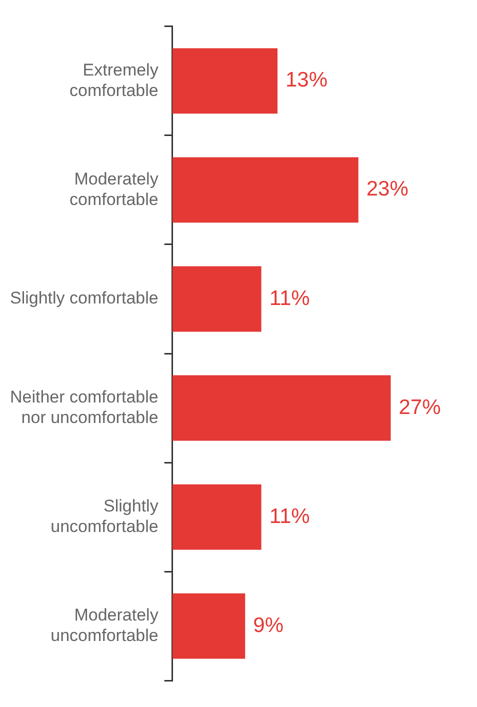 The height and width of the screenshot is (707, 477). Describe the element at coordinates (84, 298) in the screenshot. I see `y-tick-label: Slightly comfortable` at that location.